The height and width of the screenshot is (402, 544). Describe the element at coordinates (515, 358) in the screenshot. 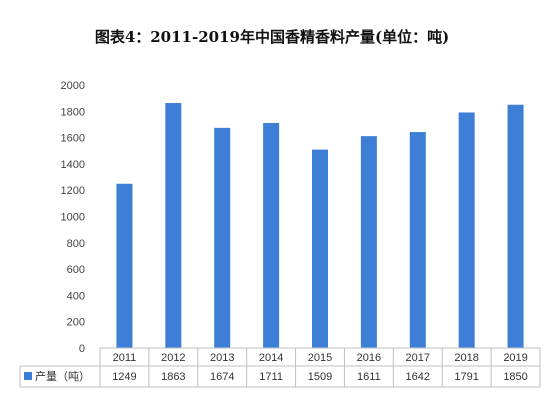

I see `x-category-label: 2019` at that location.